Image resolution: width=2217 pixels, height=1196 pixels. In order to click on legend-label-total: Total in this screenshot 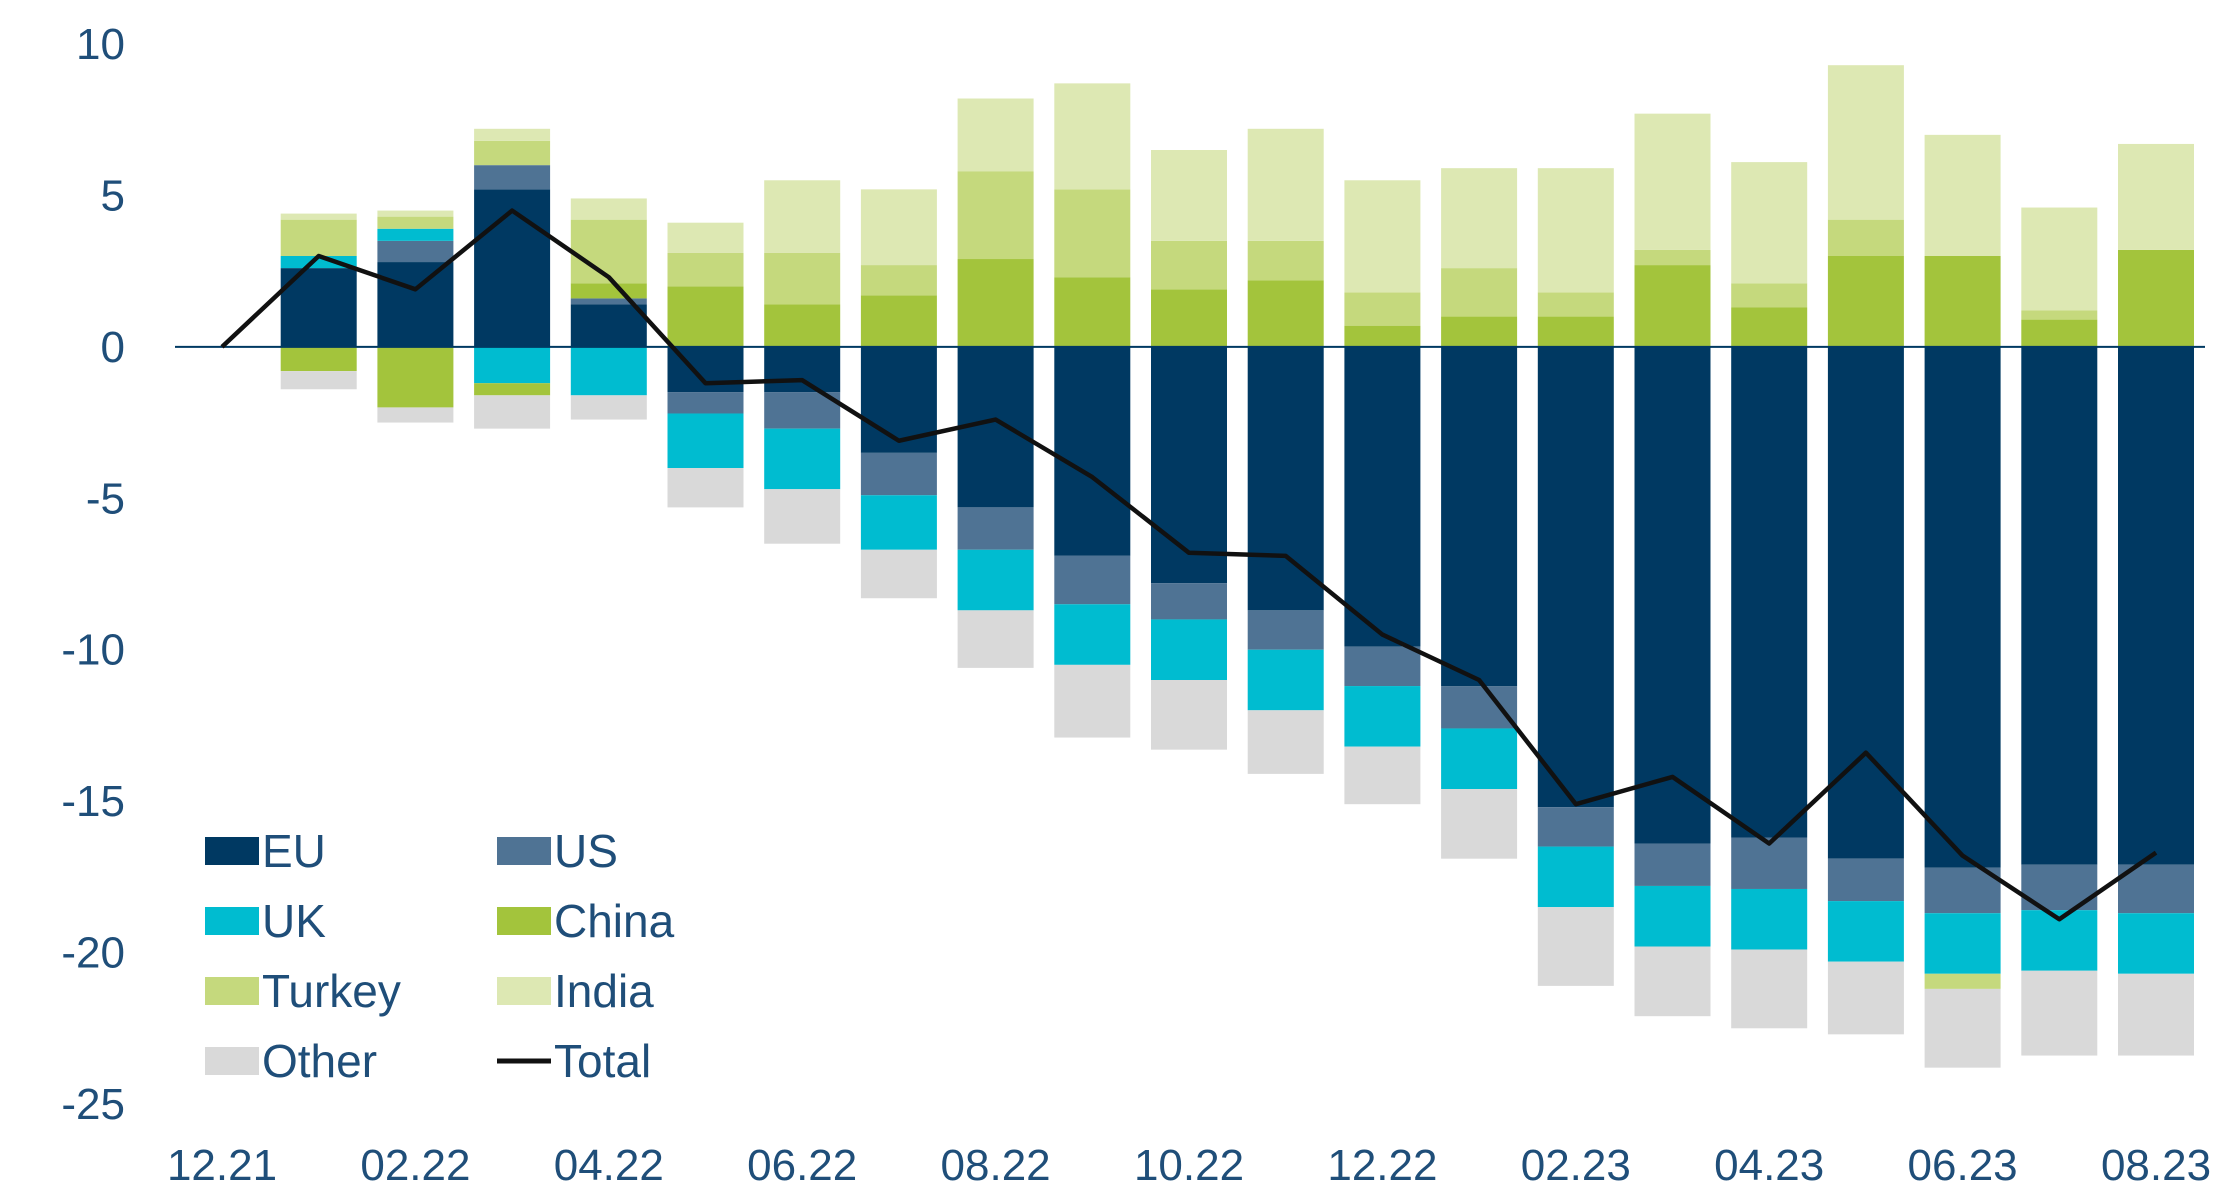, I will do `click(602, 1061)`.